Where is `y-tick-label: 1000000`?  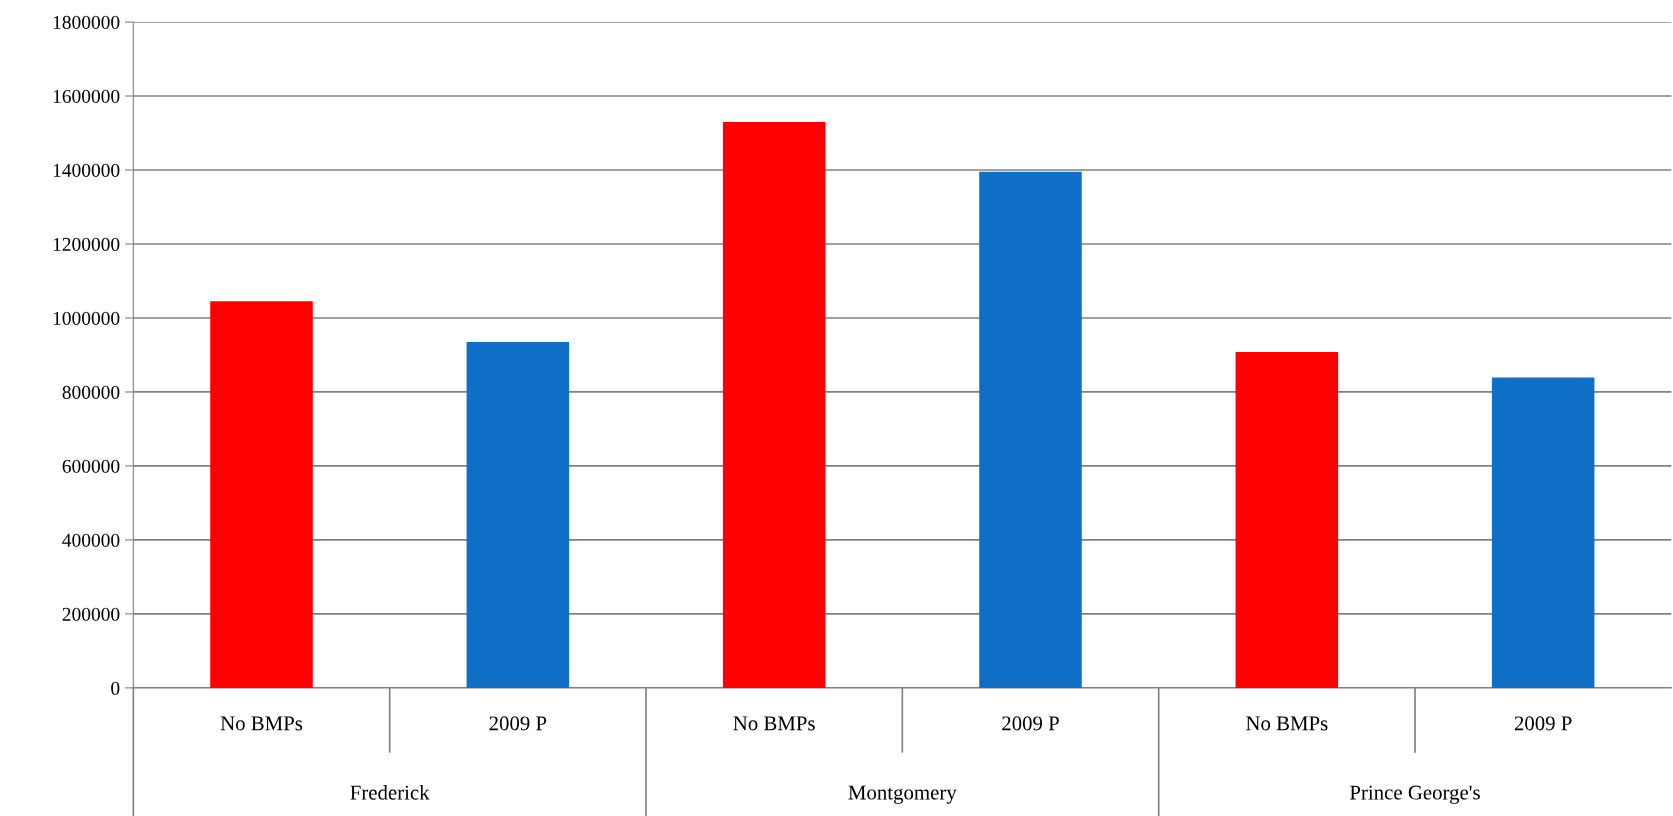 y-tick-label: 1000000 is located at coordinates (86, 318).